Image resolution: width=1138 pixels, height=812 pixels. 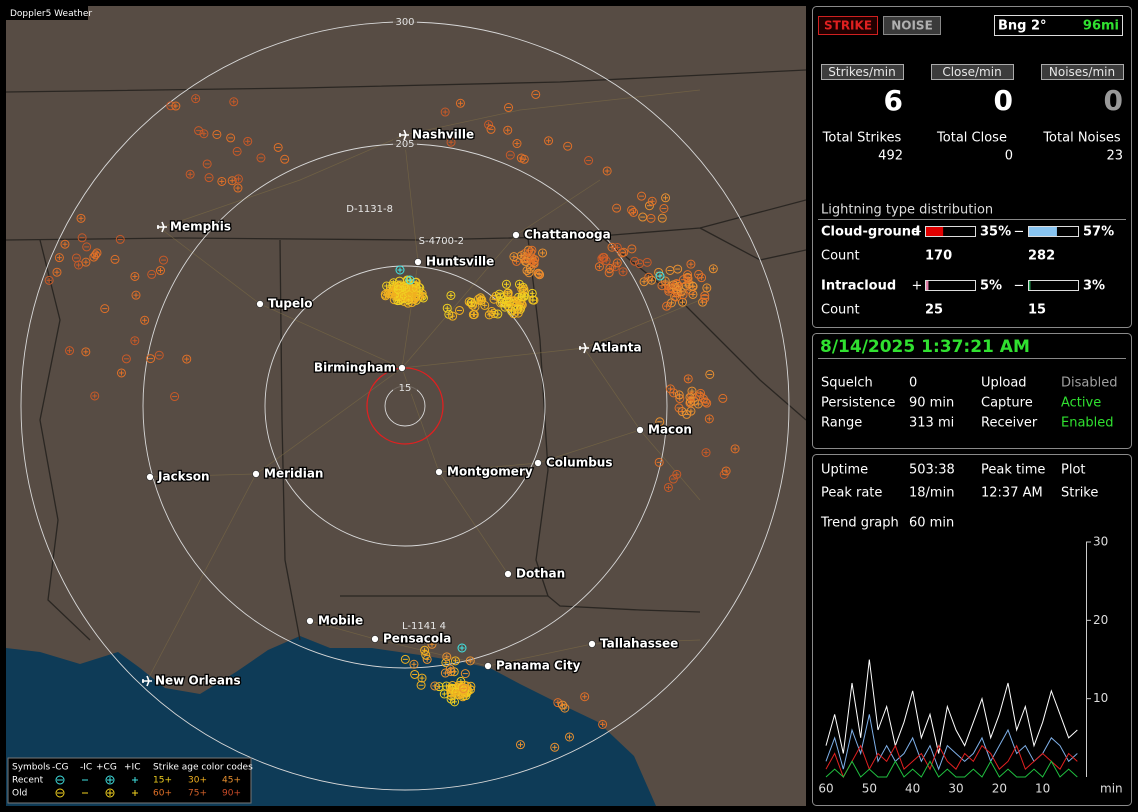 What do you see at coordinates (231, 781) in the screenshot?
I see `legend-age: 45+` at bounding box center [231, 781].